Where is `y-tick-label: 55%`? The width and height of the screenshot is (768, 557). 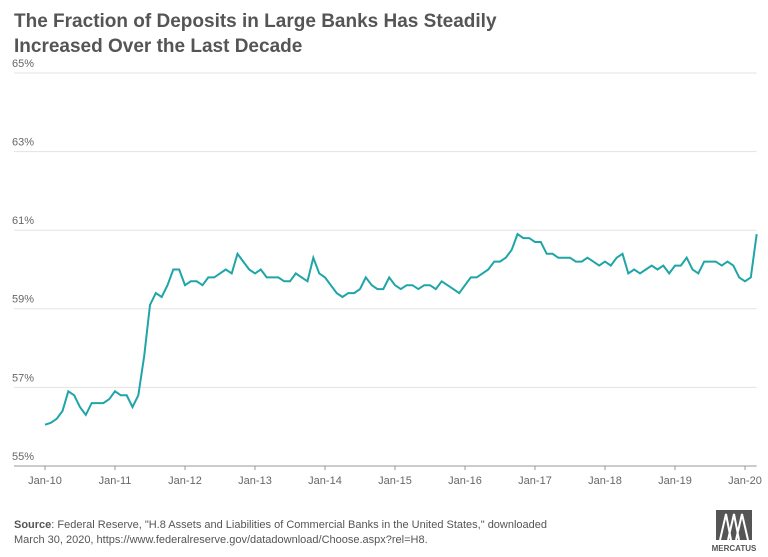 y-tick-label: 55% is located at coordinates (23, 457).